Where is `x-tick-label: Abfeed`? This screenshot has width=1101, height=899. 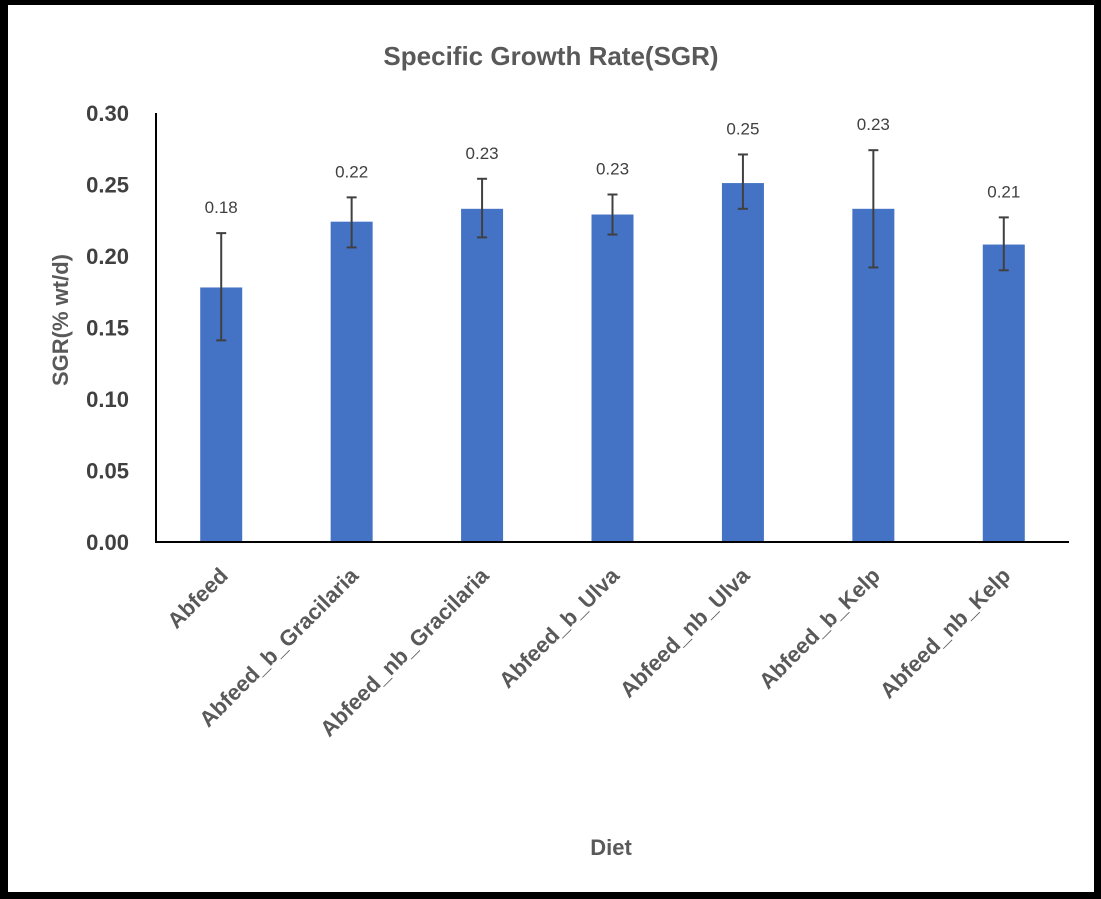 x-tick-label: Abfeed is located at coordinates (197, 598).